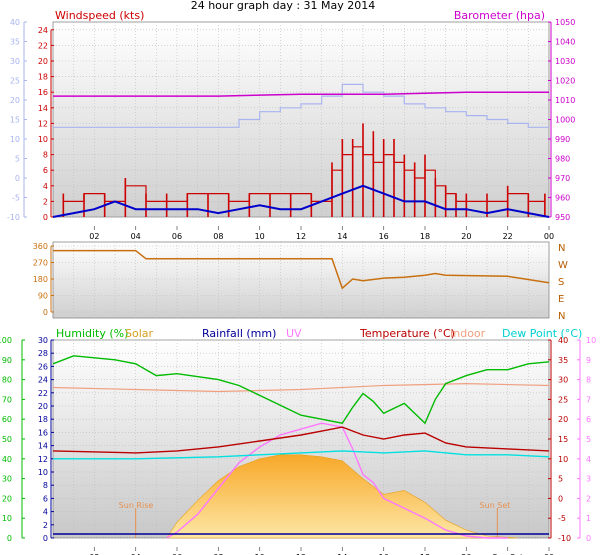 This screenshot has height=555, width=600. Describe the element at coordinates (9, 538) in the screenshot. I see `humidity-axis-tick-label: 0` at that location.